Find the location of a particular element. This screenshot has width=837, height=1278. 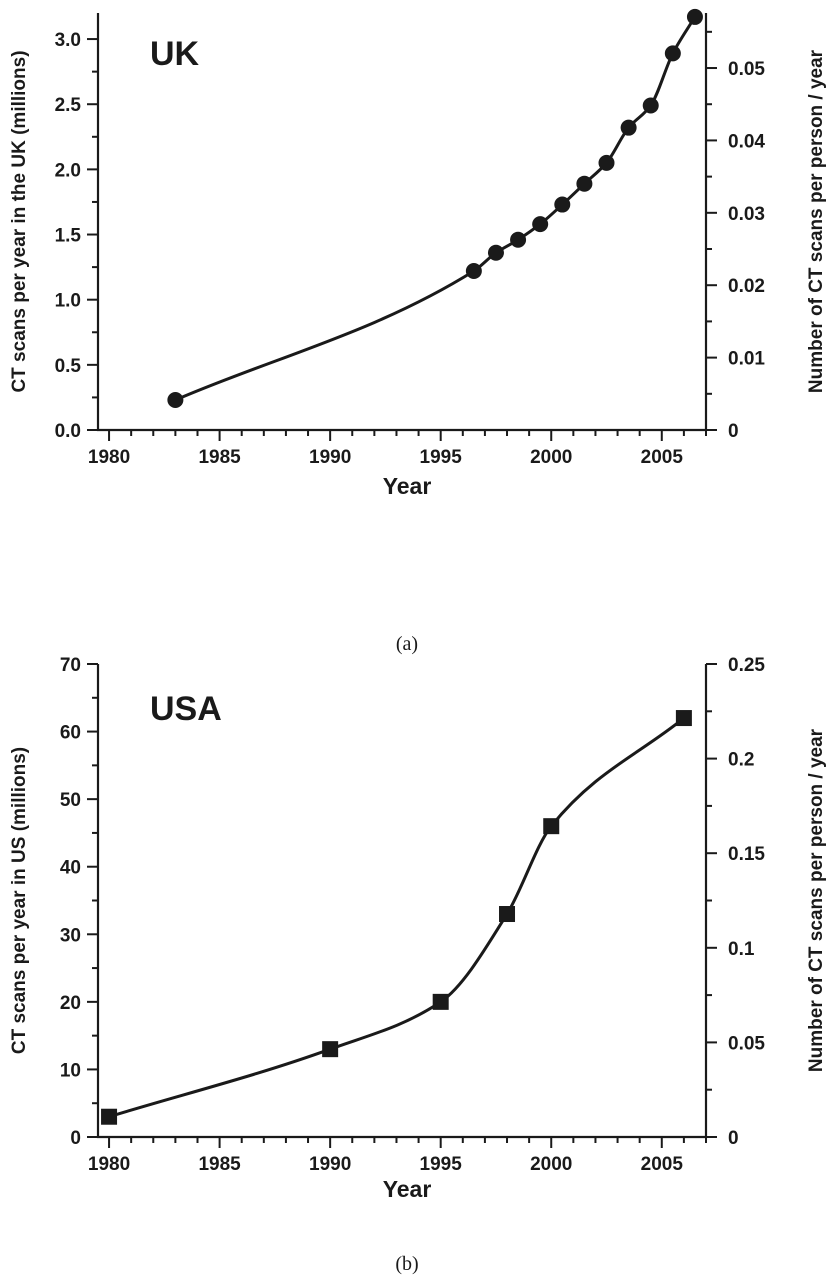

y-tick-label: 40 is located at coordinates (70, 868).